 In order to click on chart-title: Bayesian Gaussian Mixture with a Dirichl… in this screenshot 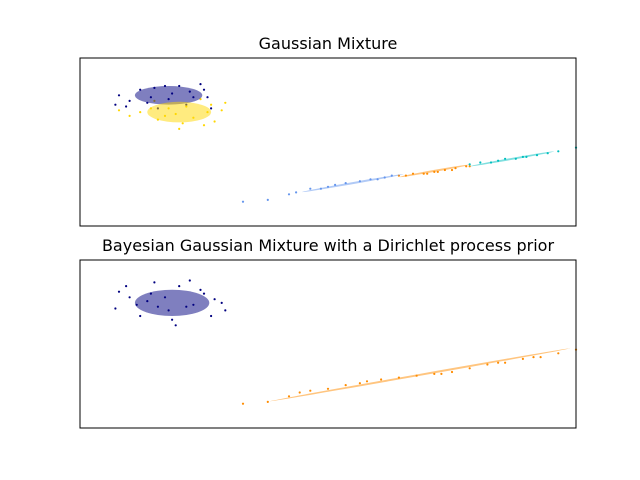, I will do `click(328, 245)`.